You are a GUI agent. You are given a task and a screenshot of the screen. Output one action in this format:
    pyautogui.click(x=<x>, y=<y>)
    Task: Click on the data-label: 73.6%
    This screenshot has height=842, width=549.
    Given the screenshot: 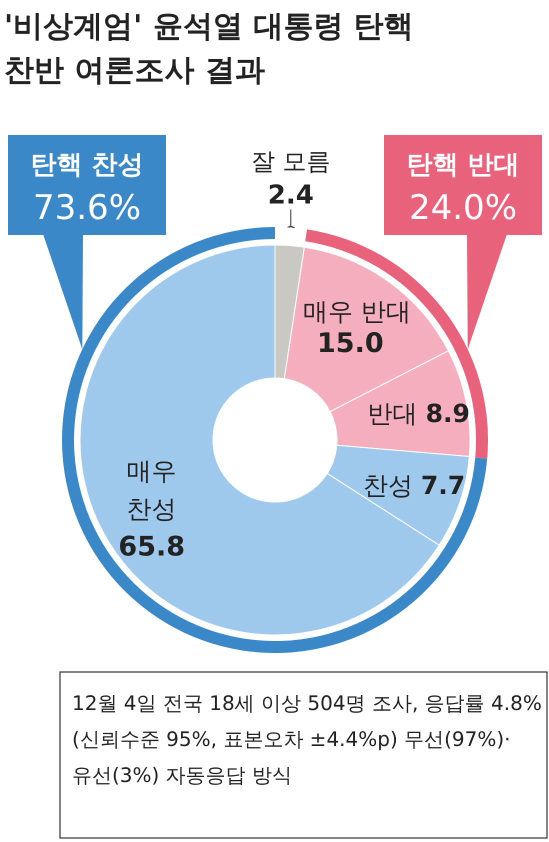 What is the action you would take?
    pyautogui.click(x=87, y=208)
    